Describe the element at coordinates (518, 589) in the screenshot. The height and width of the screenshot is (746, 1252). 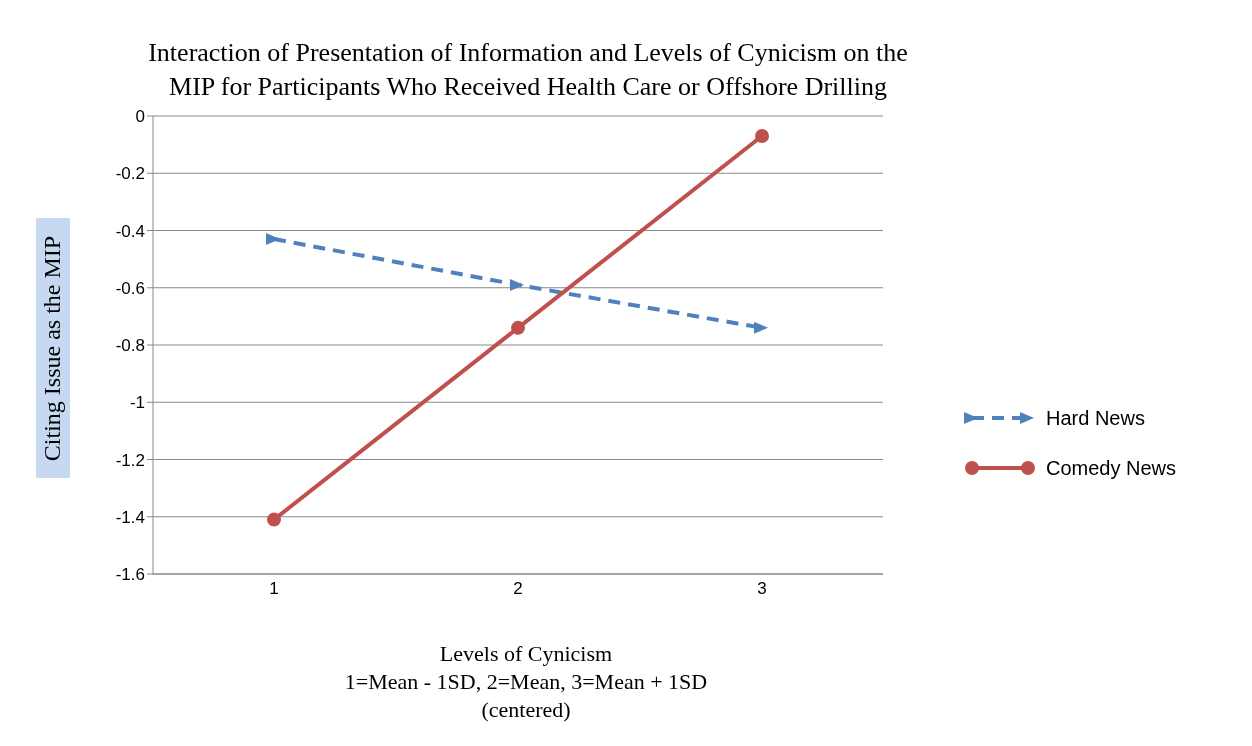
I see `x-tick-label: 2` at that location.